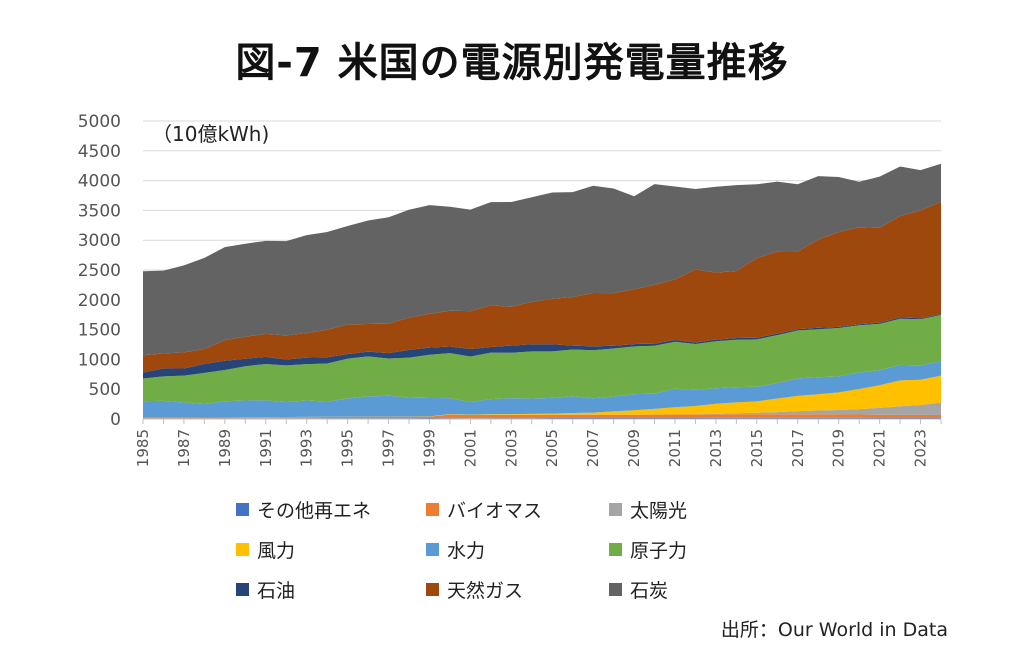  Describe the element at coordinates (99, 331) in the screenshot. I see `y-tick-label: 1500` at that location.